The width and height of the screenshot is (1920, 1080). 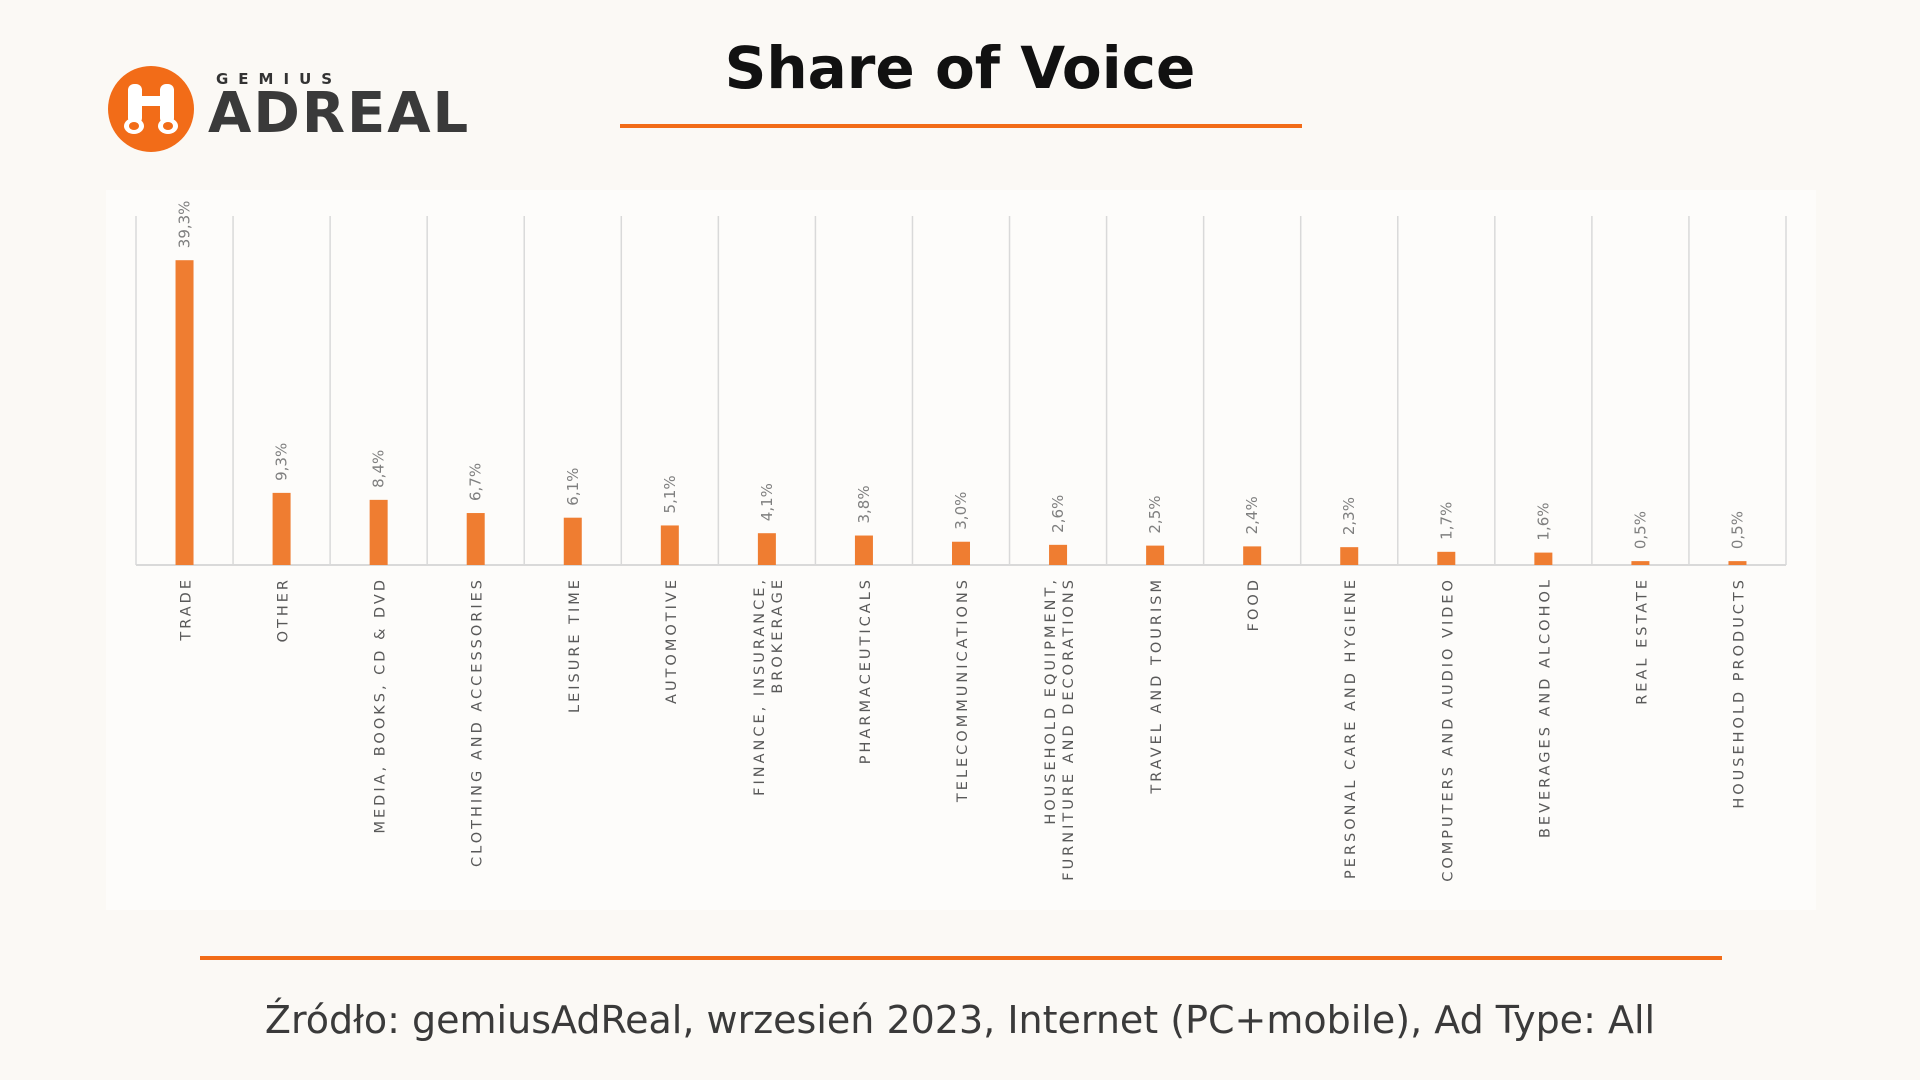 I want to click on data-label: 3,8%, so click(x=864, y=504).